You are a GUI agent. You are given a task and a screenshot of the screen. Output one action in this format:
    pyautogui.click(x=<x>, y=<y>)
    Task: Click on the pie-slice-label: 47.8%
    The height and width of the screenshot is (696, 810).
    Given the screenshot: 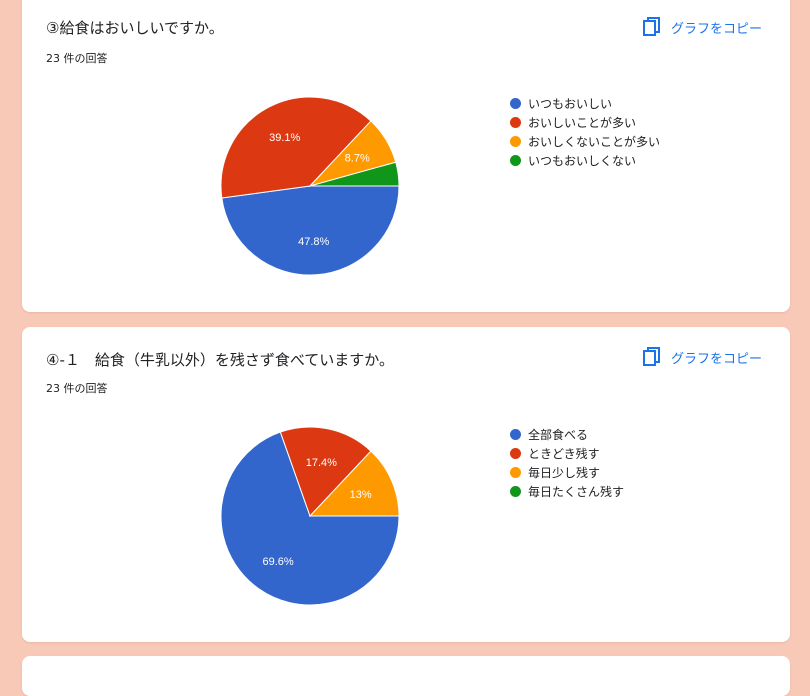 What is the action you would take?
    pyautogui.click(x=313, y=242)
    